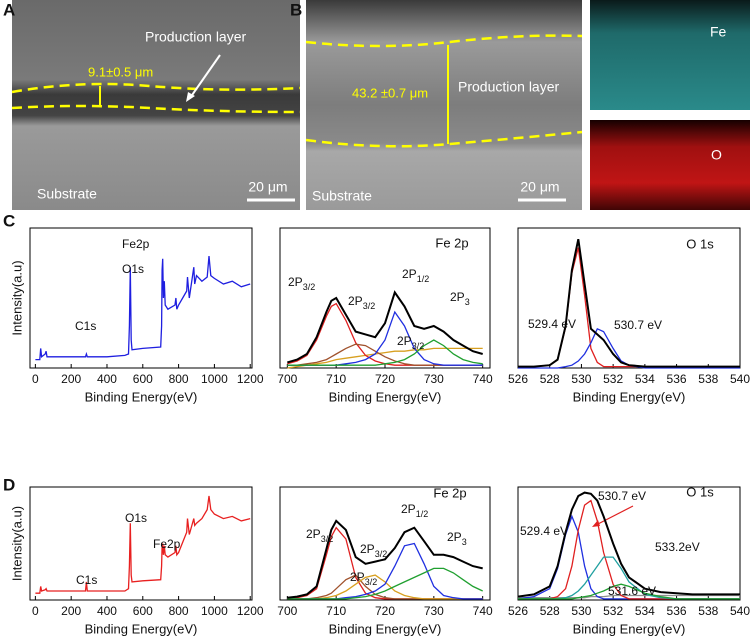 The width and height of the screenshot is (750, 638). Describe the element at coordinates (336, 379) in the screenshot. I see `x-tick-label: 710` at that location.